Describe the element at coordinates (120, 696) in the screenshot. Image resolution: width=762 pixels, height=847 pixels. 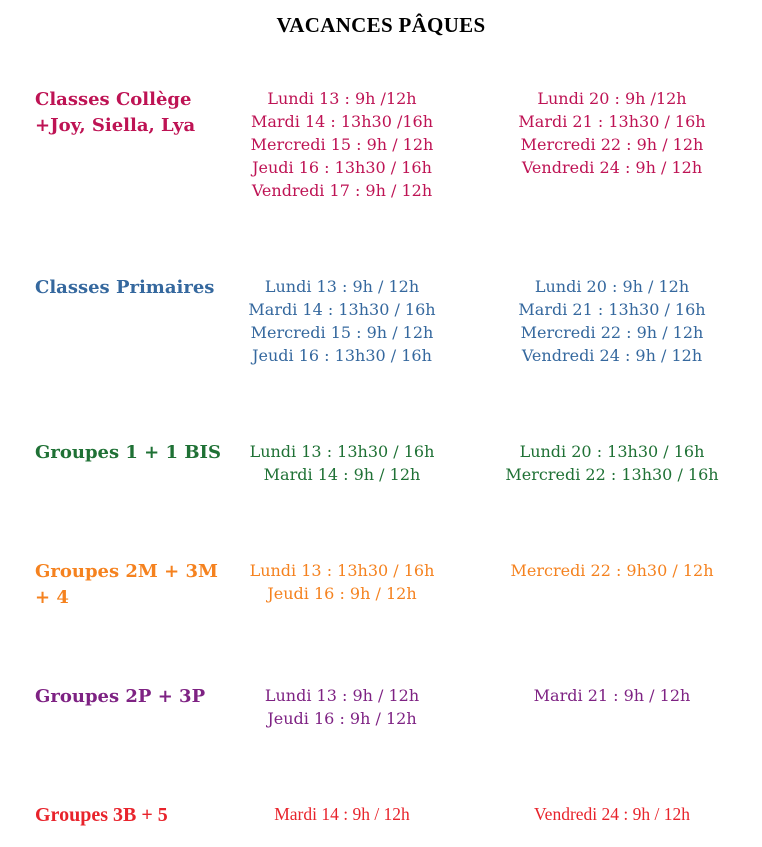
I see `section-heading: Groupes 2P + 3P` at that location.